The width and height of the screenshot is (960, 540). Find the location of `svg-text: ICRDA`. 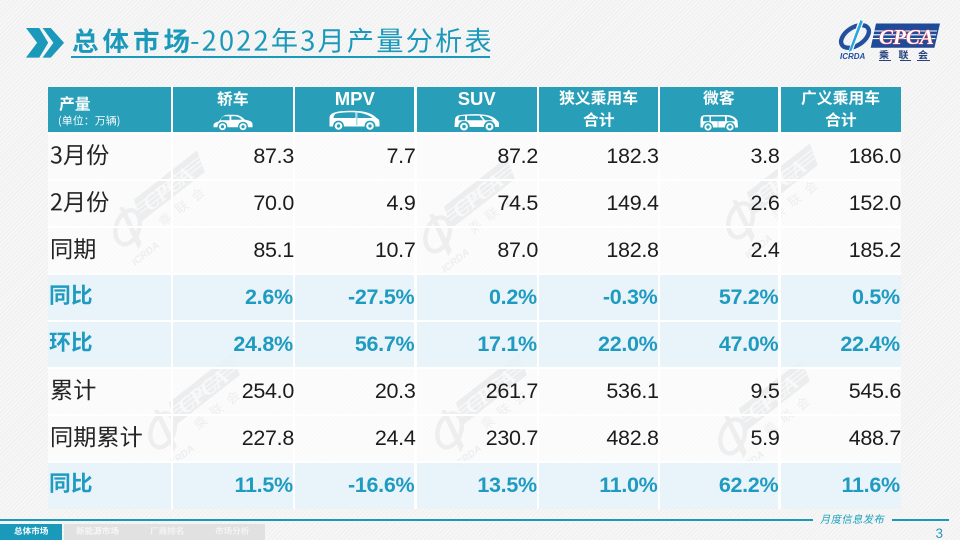

svg-text: ICRDA is located at coordinates (853, 56).